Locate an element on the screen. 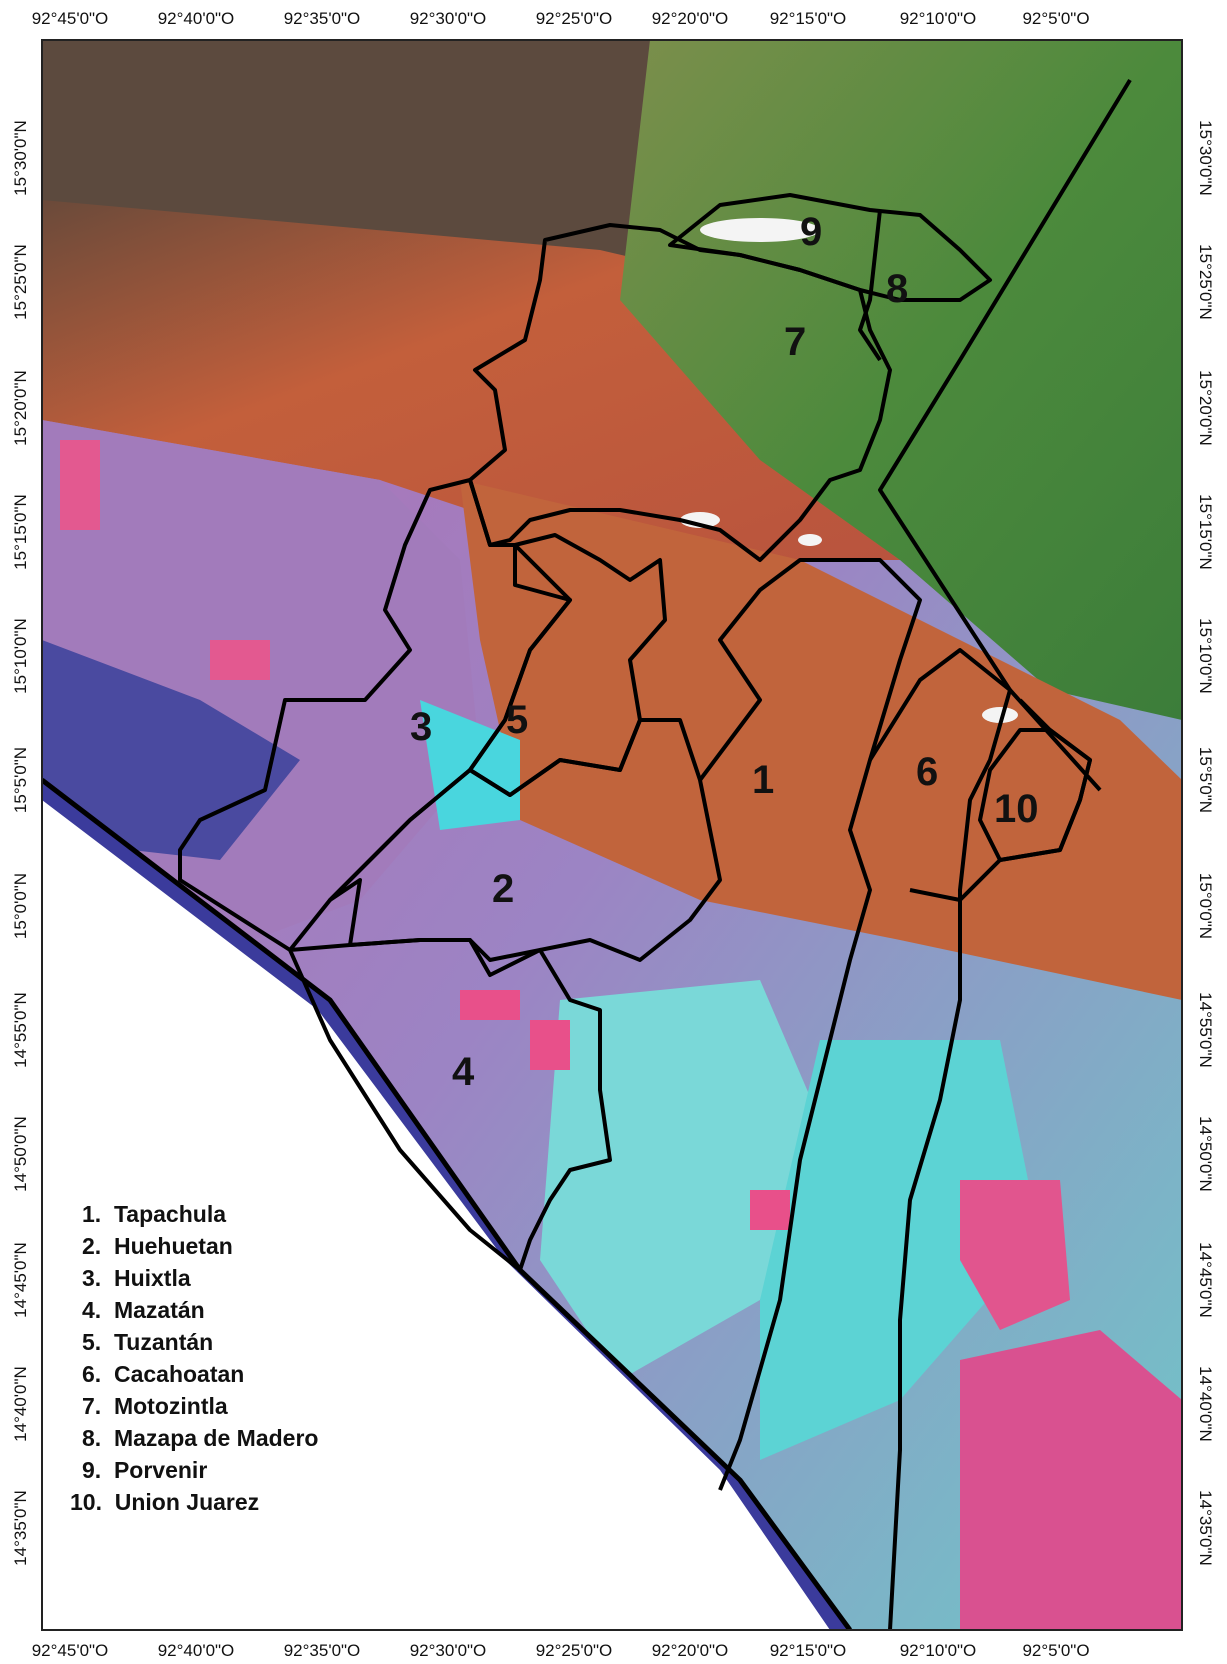 This screenshot has height=1664, width=1227. legend-item-5: 5. Tuzantán is located at coordinates (147, 1342).